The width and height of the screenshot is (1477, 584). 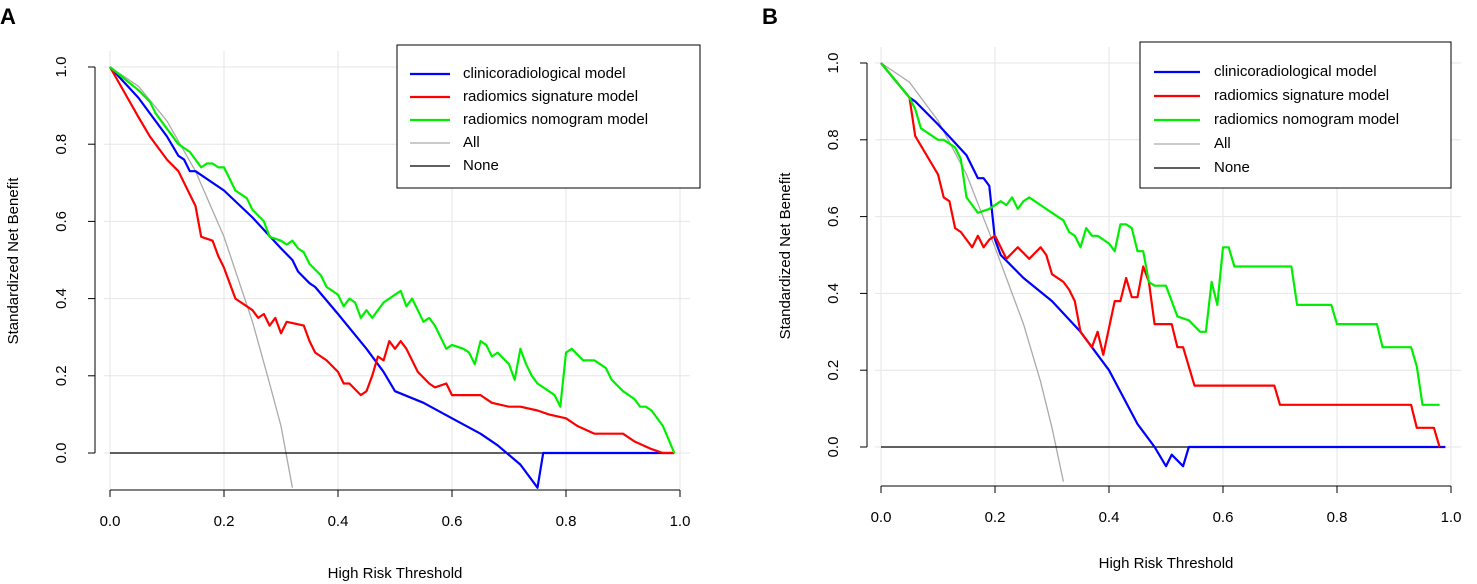 What do you see at coordinates (785, 256) in the screenshot?
I see `panel-b-y-axis-title: Standardized Net Benefit` at bounding box center [785, 256].